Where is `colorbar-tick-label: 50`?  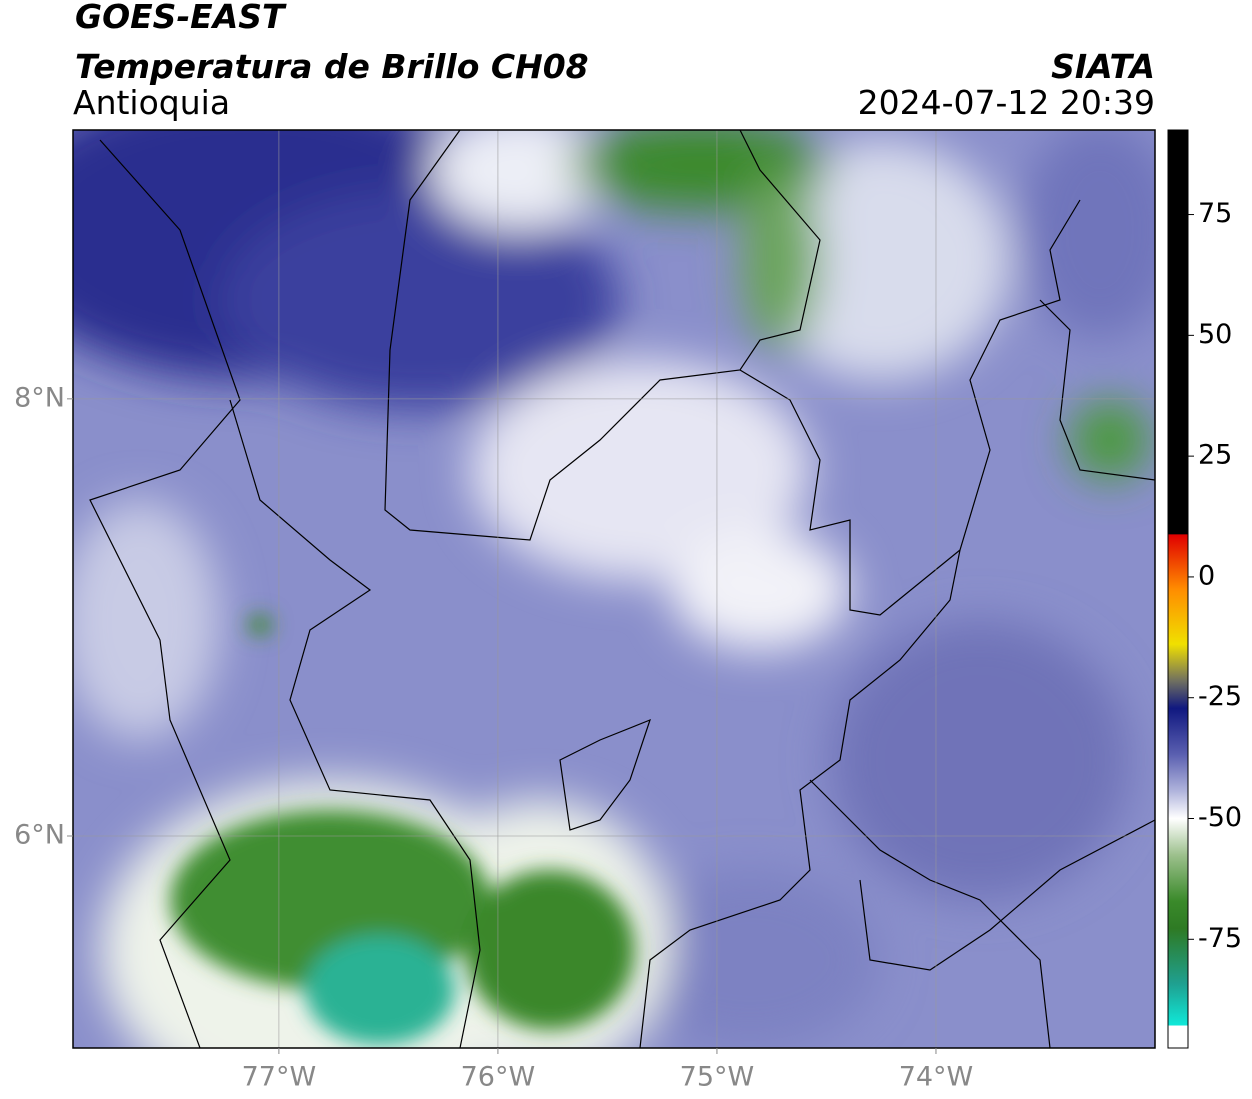 colorbar-tick-label: 50 is located at coordinates (1215, 334).